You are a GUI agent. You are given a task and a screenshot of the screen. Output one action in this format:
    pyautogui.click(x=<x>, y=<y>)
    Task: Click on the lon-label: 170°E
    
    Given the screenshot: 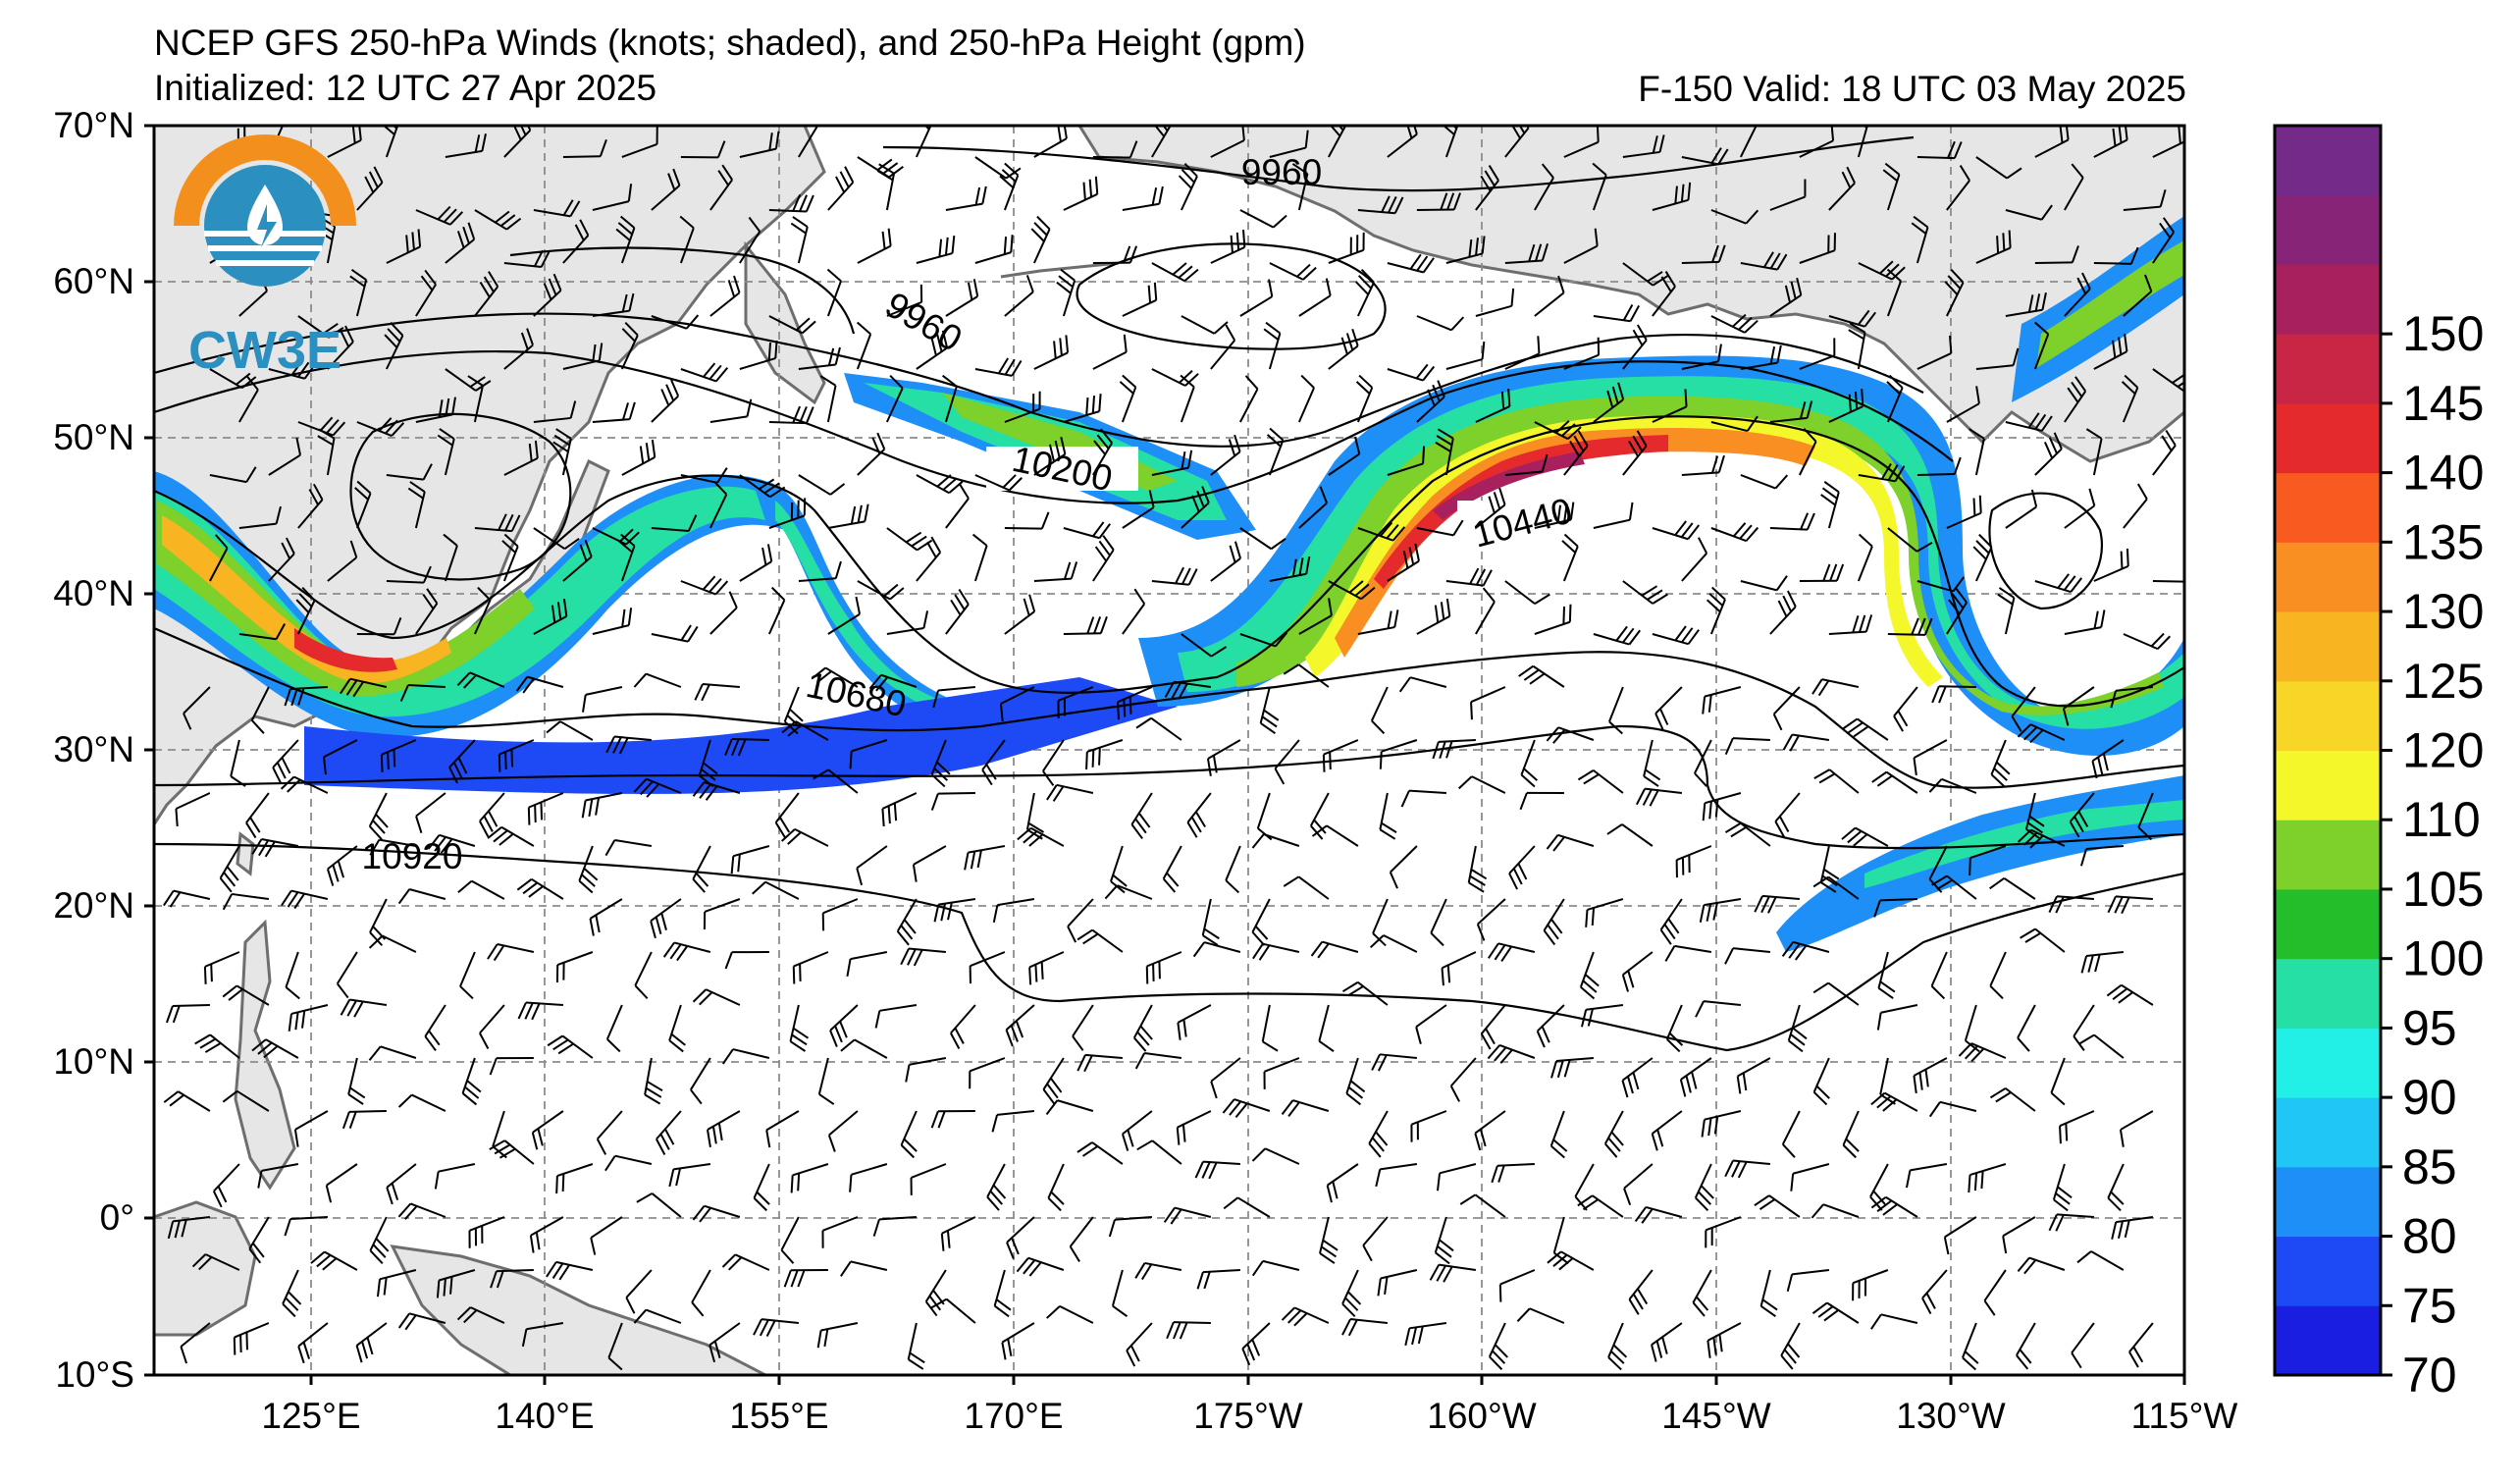 What is the action you would take?
    pyautogui.click(x=1013, y=1416)
    